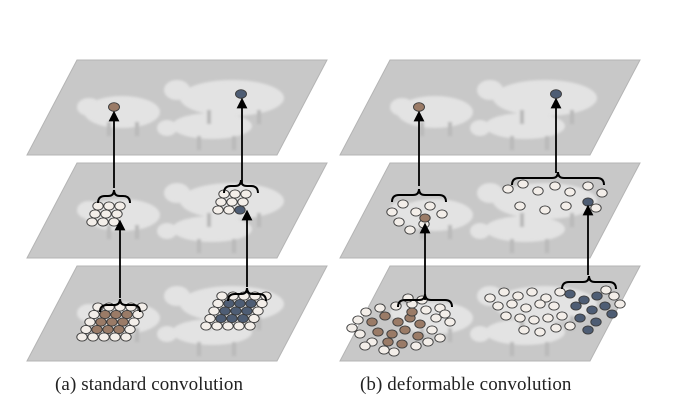  I want to click on caption-deformable-convolution: (b) deformable convolution, so click(466, 384).